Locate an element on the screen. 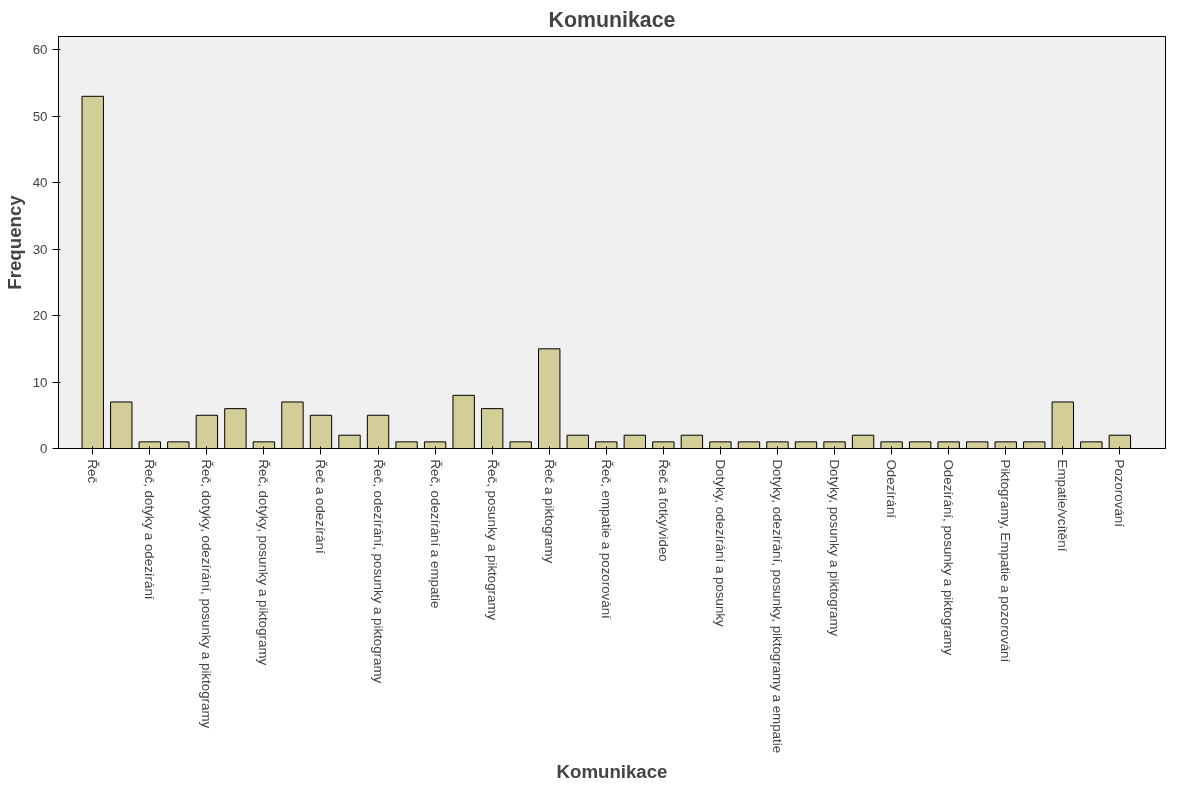  y-axis-title: Frequency is located at coordinates (14, 242).